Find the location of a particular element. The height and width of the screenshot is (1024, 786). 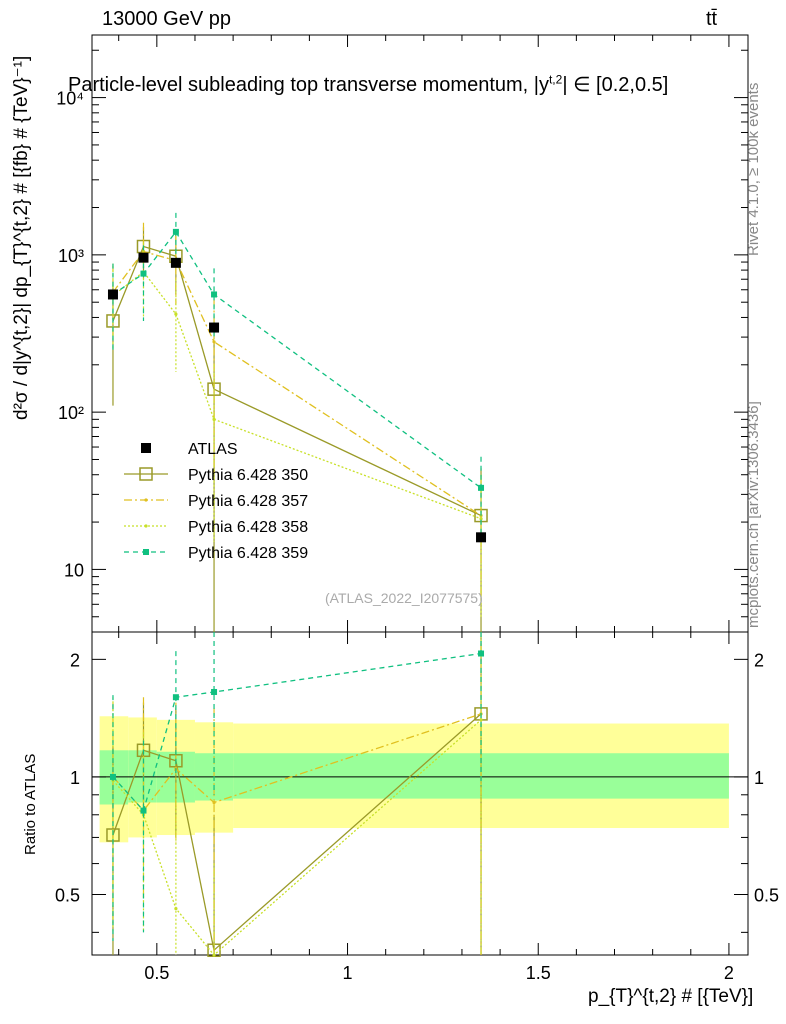

ratio-y-tick-label: 1 is located at coordinates (75, 778).